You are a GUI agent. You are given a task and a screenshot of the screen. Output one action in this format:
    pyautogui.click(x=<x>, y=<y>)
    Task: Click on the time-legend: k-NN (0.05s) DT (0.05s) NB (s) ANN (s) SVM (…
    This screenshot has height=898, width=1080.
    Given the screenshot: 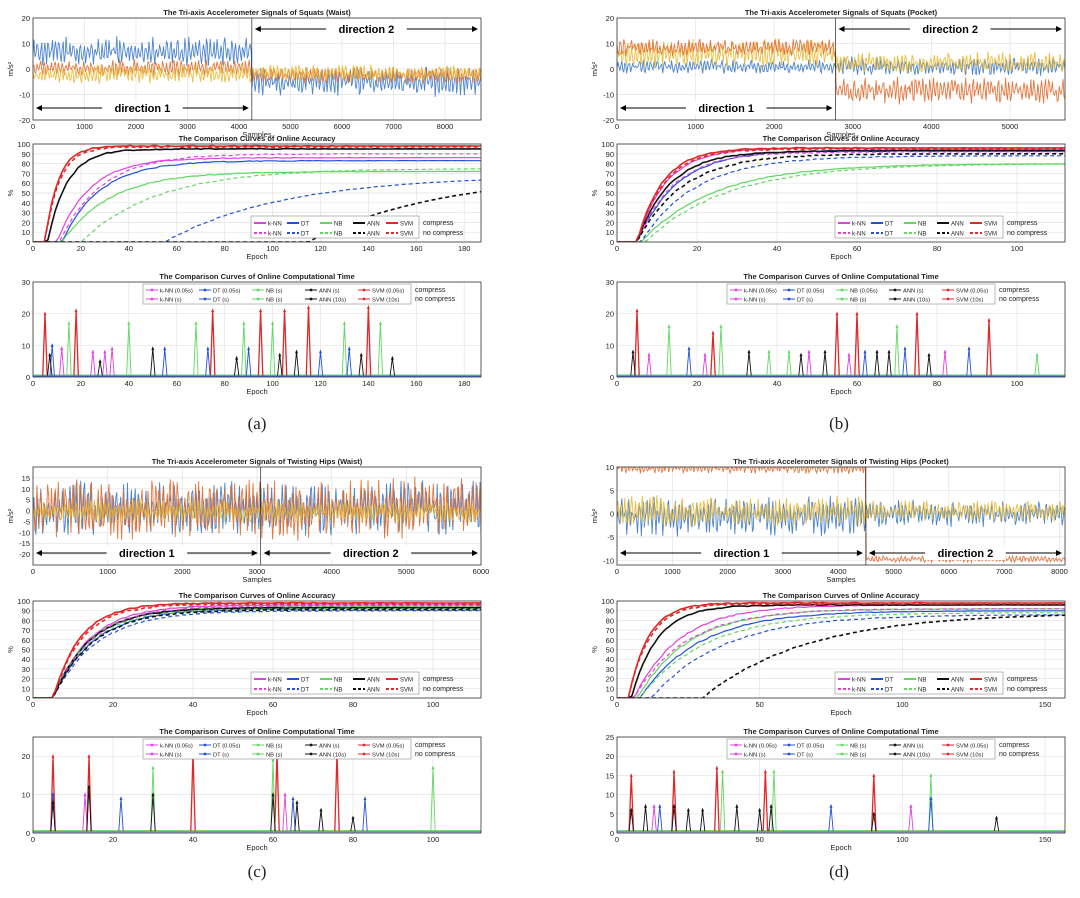 What is the action you would take?
    pyautogui.click(x=299, y=749)
    